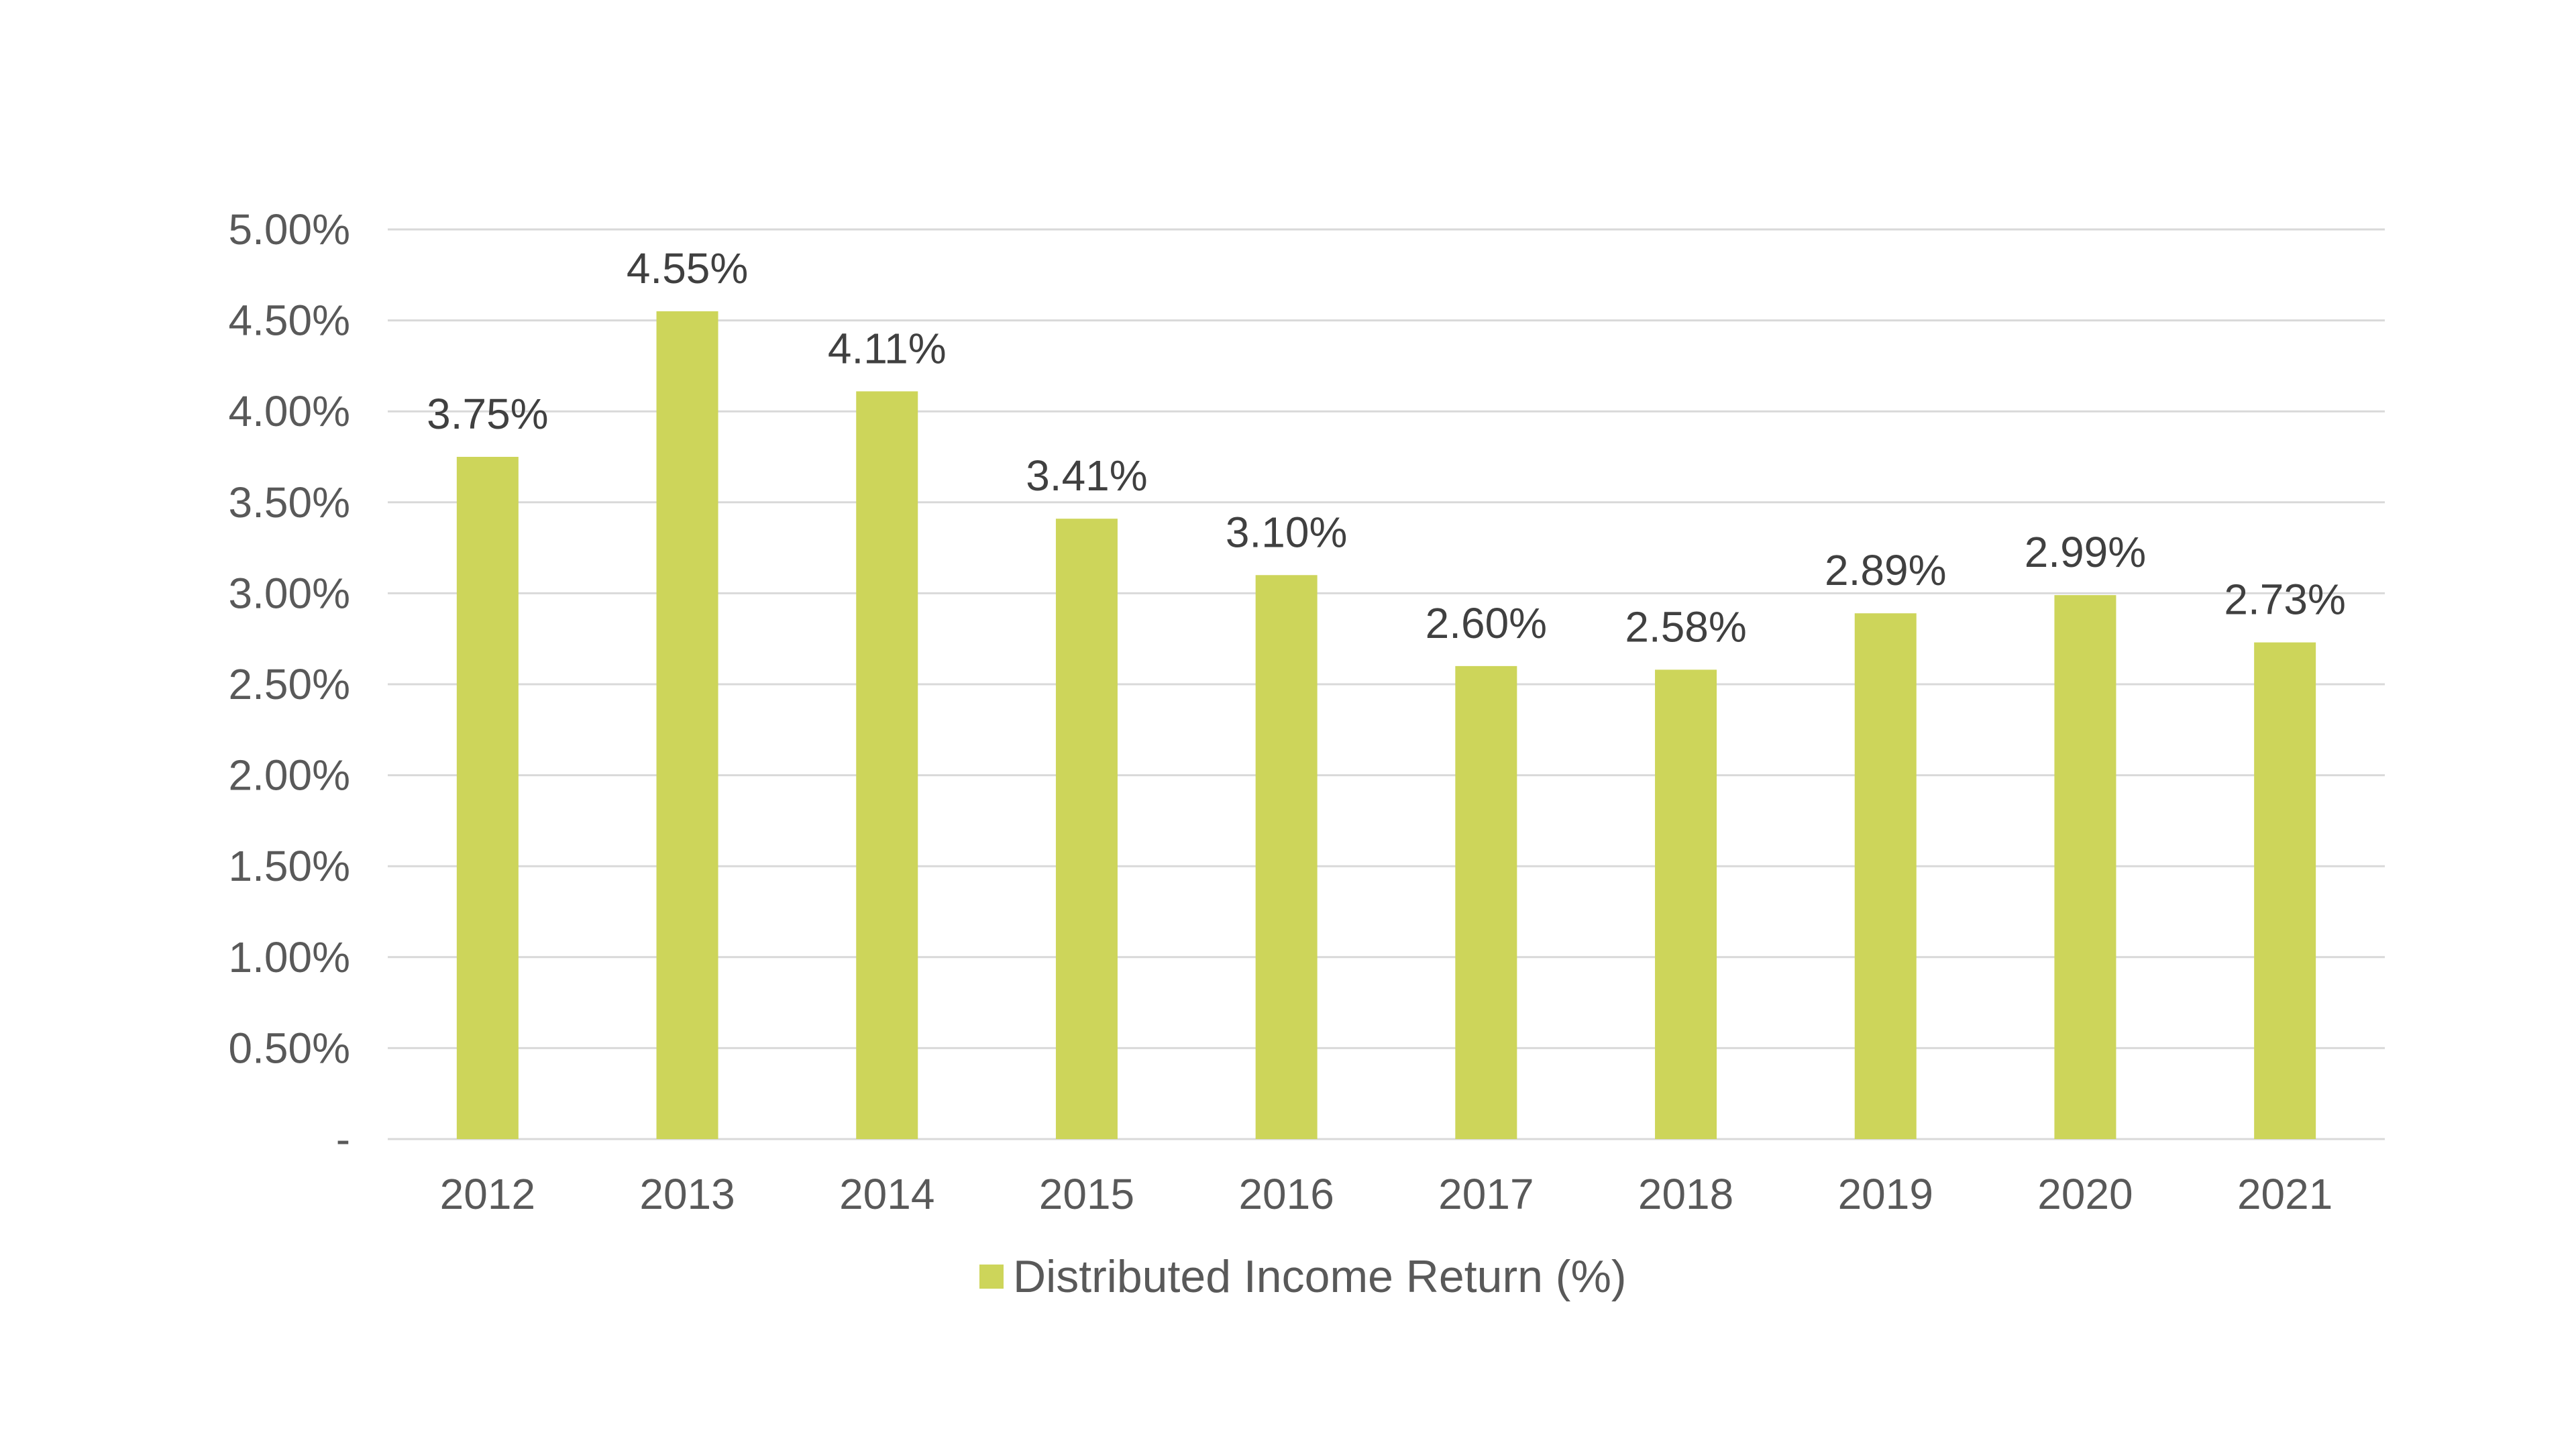 This screenshot has height=1449, width=2576. What do you see at coordinates (2284, 1194) in the screenshot?
I see `x-tick-label: 2021` at bounding box center [2284, 1194].